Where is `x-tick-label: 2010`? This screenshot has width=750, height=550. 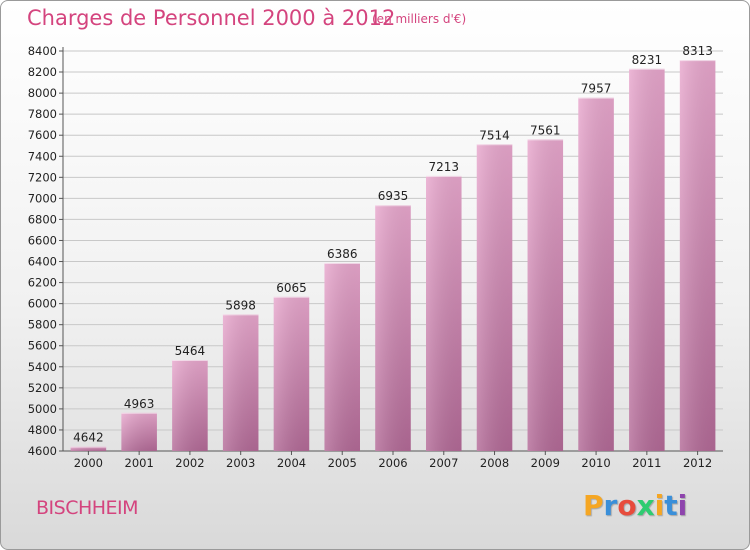 x-tick-label: 2010 is located at coordinates (595, 463).